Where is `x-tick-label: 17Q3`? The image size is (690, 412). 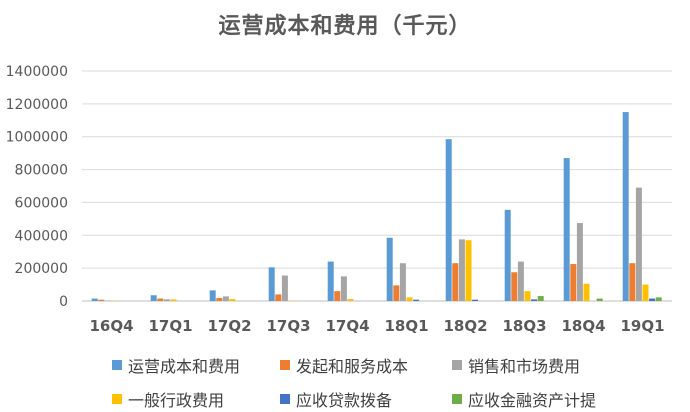
x-tick-label: 17Q3 is located at coordinates (288, 326).